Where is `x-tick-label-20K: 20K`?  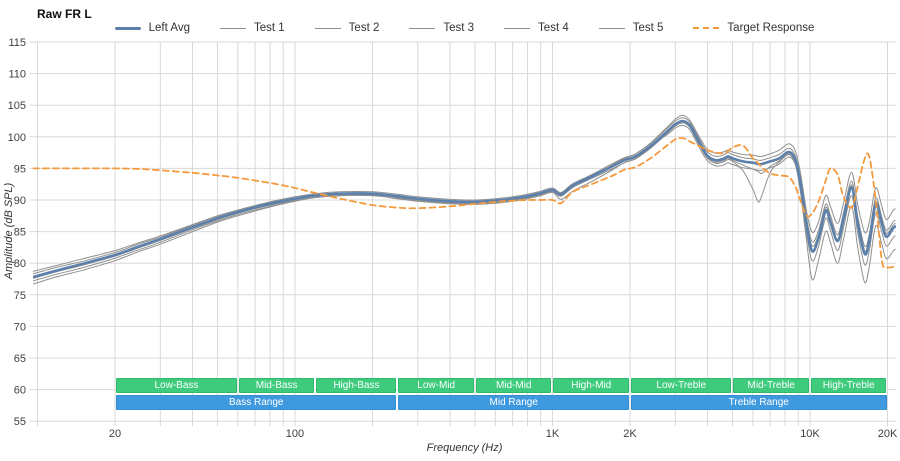 x-tick-label-20K: 20K is located at coordinates (888, 434).